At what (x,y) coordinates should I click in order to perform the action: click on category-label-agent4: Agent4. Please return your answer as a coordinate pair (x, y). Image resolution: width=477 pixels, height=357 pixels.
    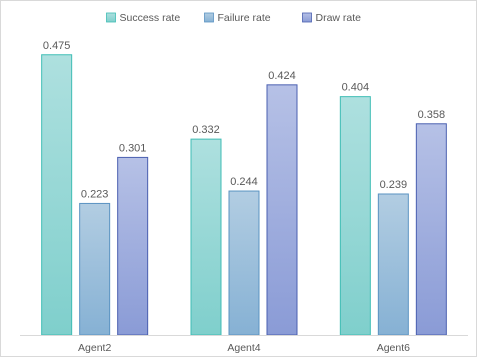
    Looking at the image, I should click on (243, 348).